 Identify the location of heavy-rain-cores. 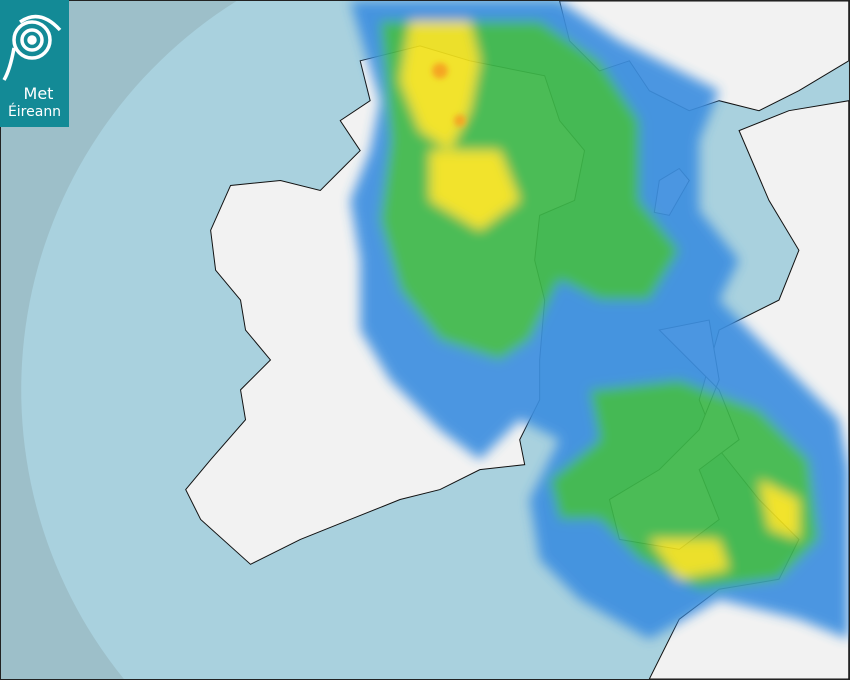
(448, 94).